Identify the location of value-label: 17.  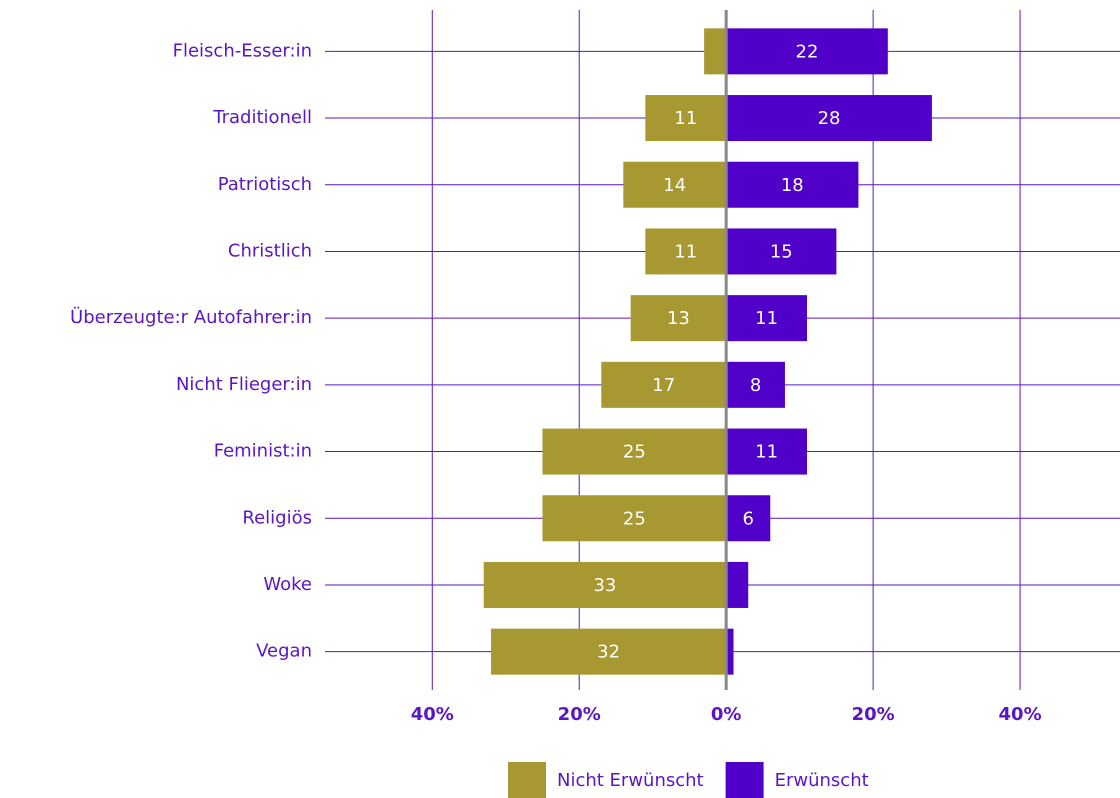
(663, 385).